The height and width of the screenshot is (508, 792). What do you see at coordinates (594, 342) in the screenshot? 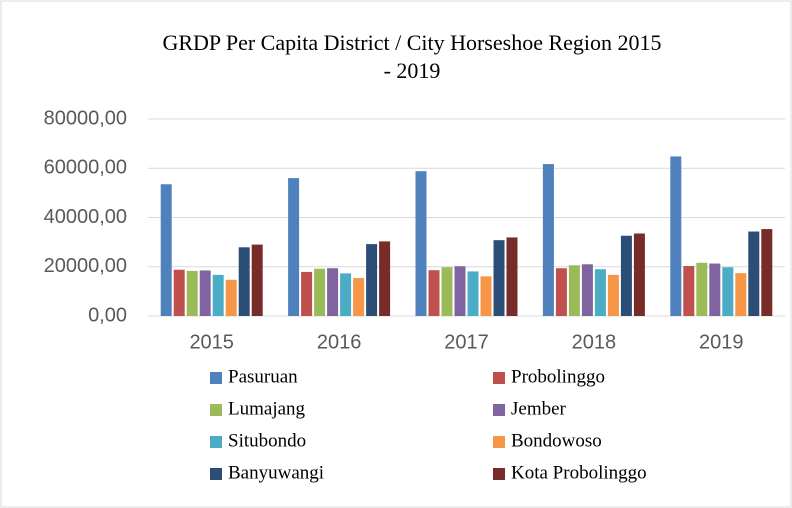
I see `x-tick-label: 2018` at bounding box center [594, 342].